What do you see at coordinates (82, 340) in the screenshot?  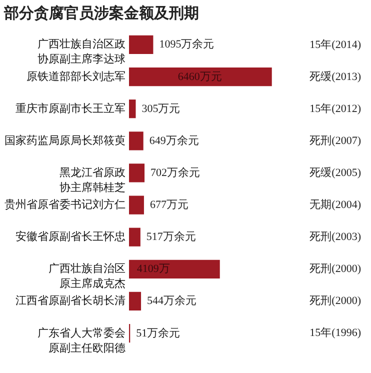 I see `y-tick-label: 广东省人大常委会原副主任欧阳德` at bounding box center [82, 340].